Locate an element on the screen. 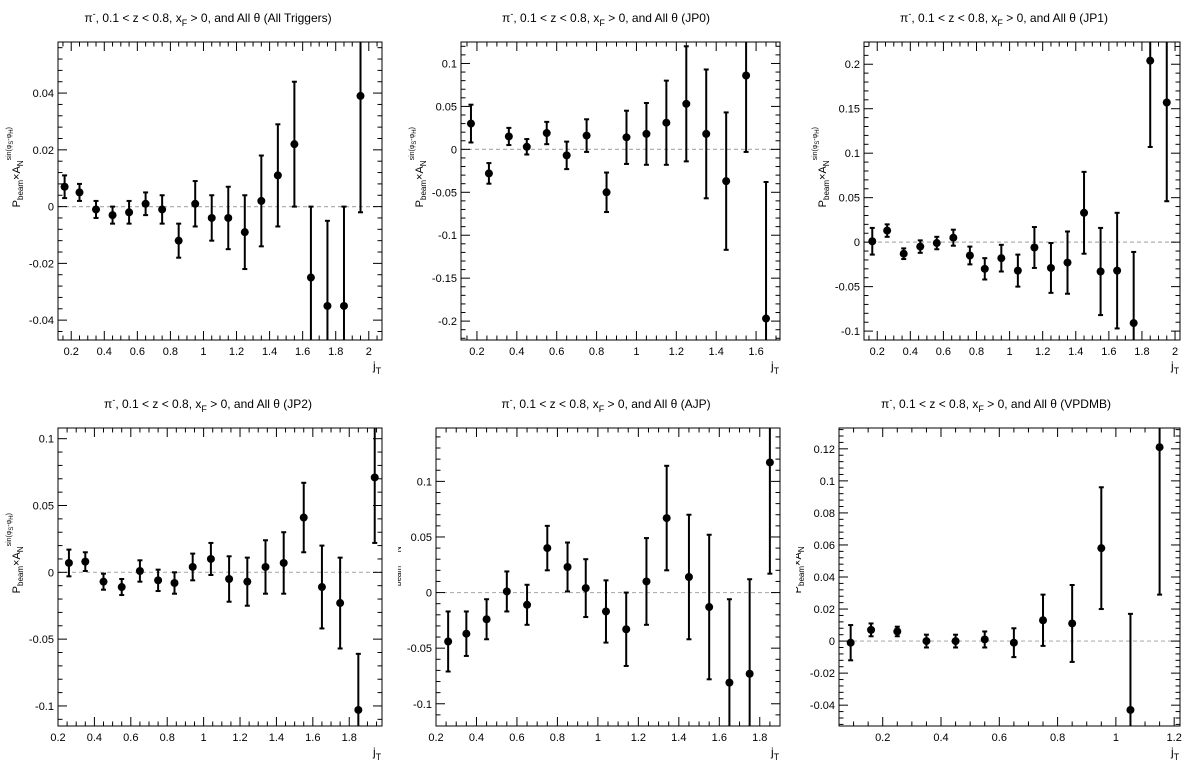 The image size is (1196, 772). x-tick-label: 1.8 is located at coordinates (349, 738).